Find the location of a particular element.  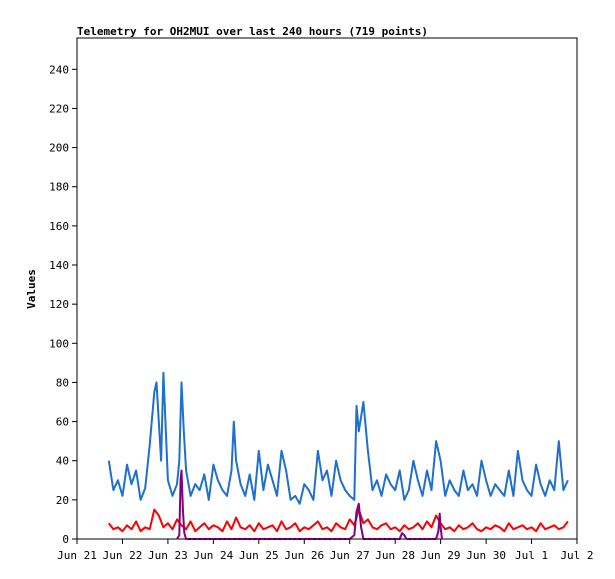

y-tick-label: 240 is located at coordinates (59, 69).